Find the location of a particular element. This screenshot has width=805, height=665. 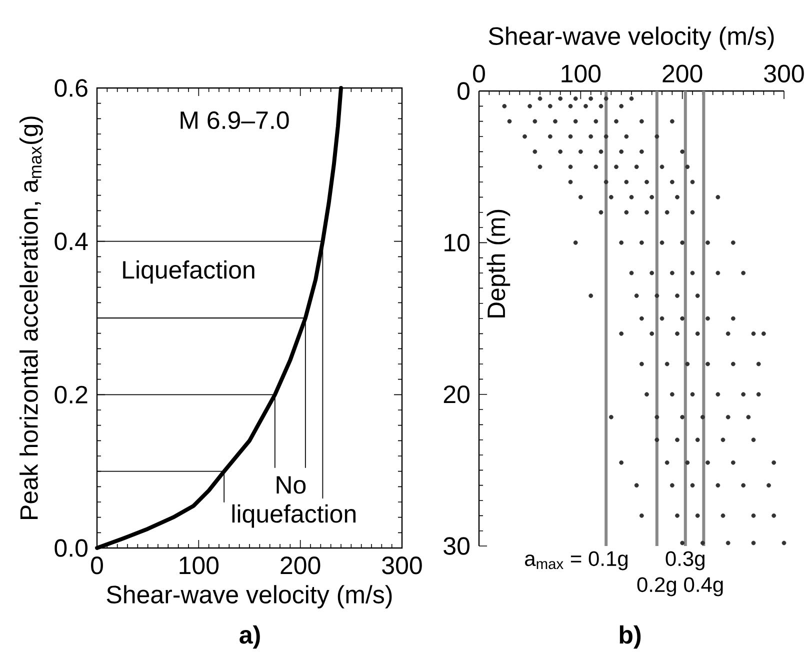

annotation: 0.3g is located at coordinates (685, 560).